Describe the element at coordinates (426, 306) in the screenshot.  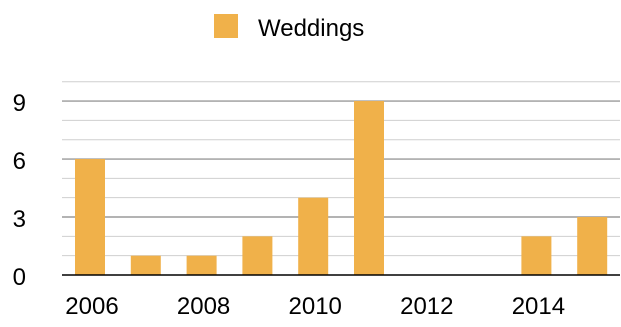
I see `x-tick-label: 2012` at that location.